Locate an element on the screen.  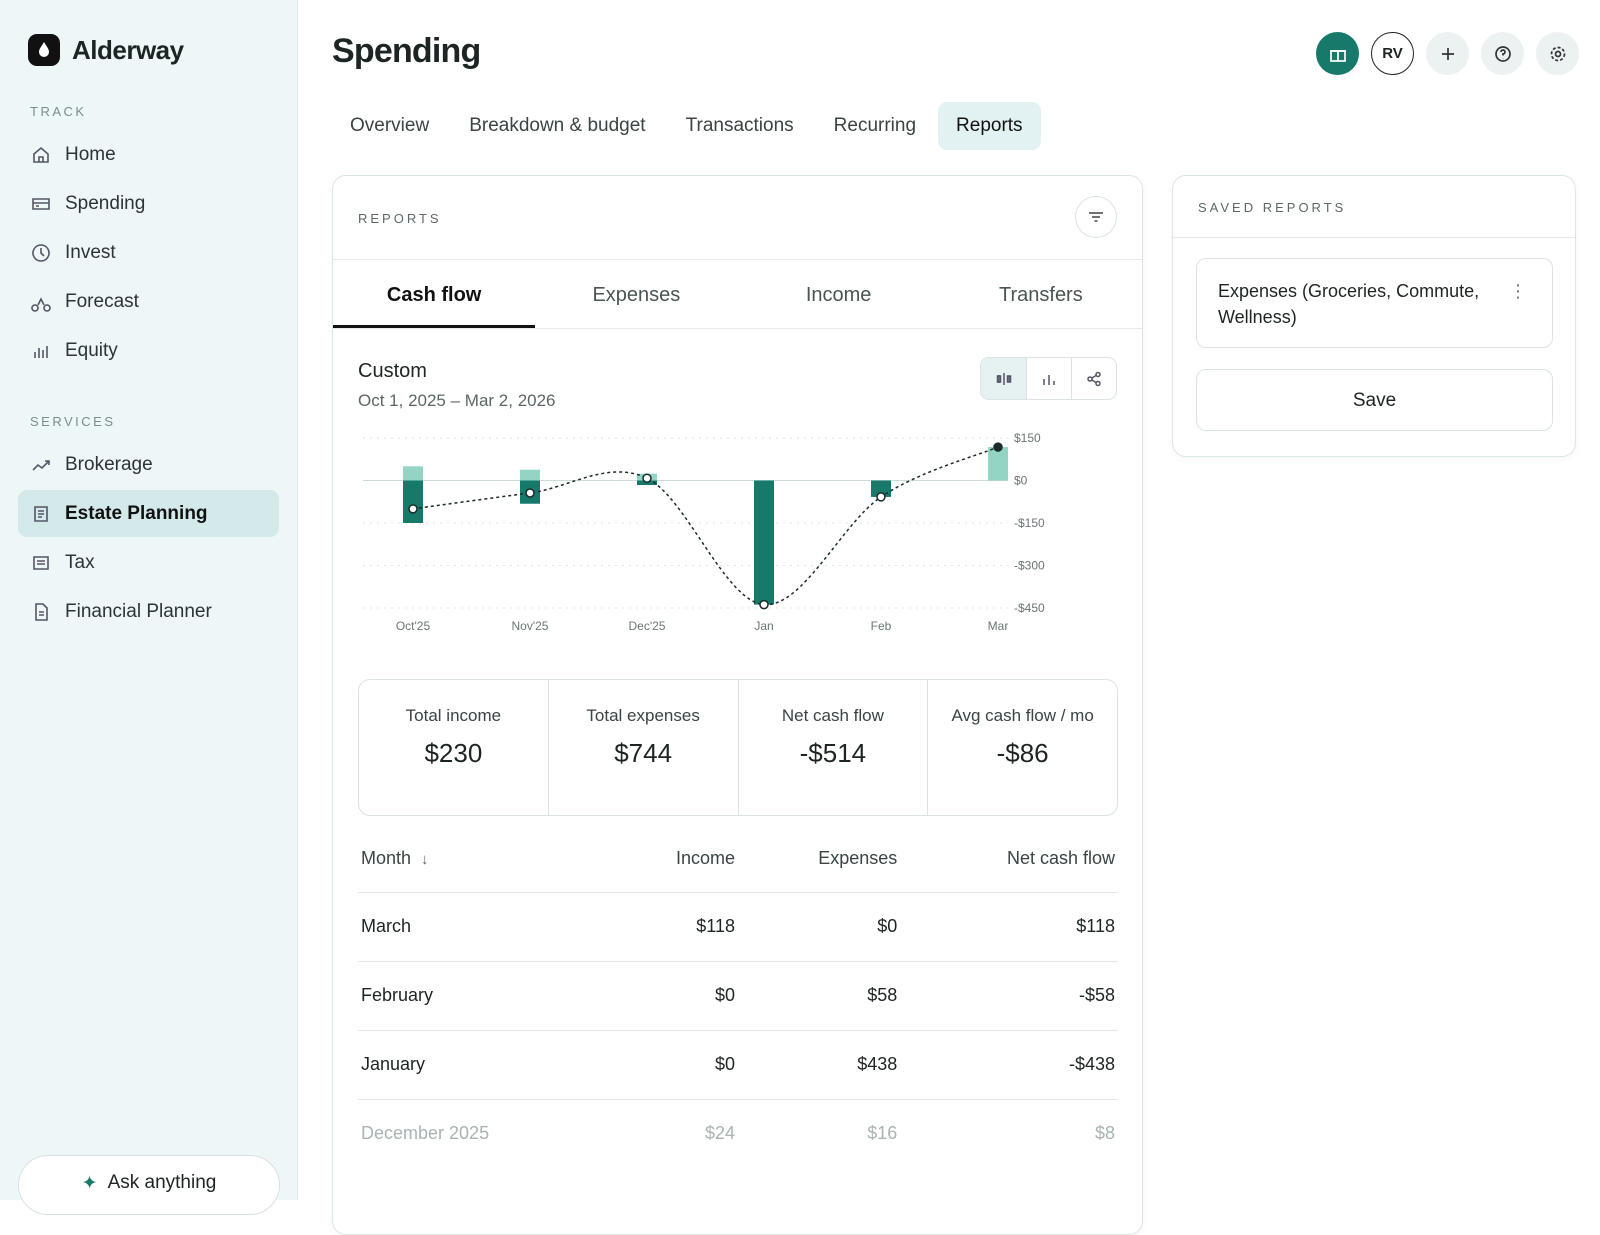
y-tick-label: -$150 is located at coordinates (1029, 523).